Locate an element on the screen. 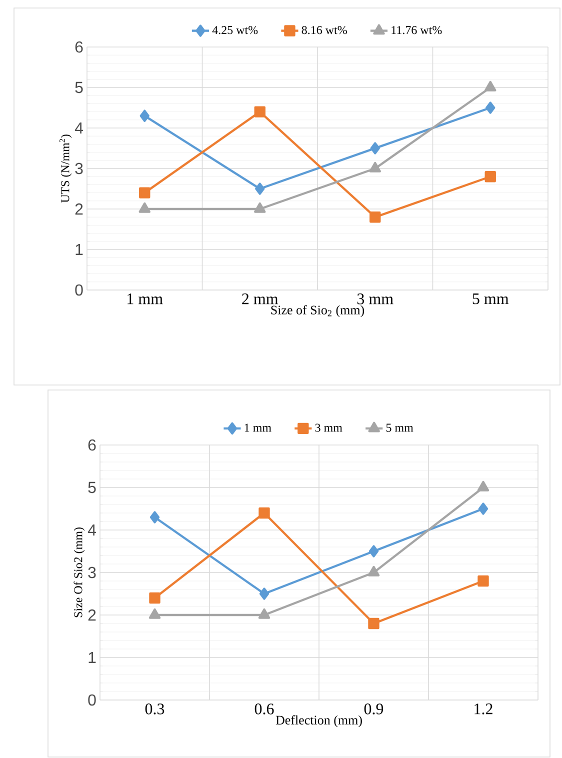 This screenshot has width=562, height=758. x-tick-label: 0.6 is located at coordinates (264, 709).